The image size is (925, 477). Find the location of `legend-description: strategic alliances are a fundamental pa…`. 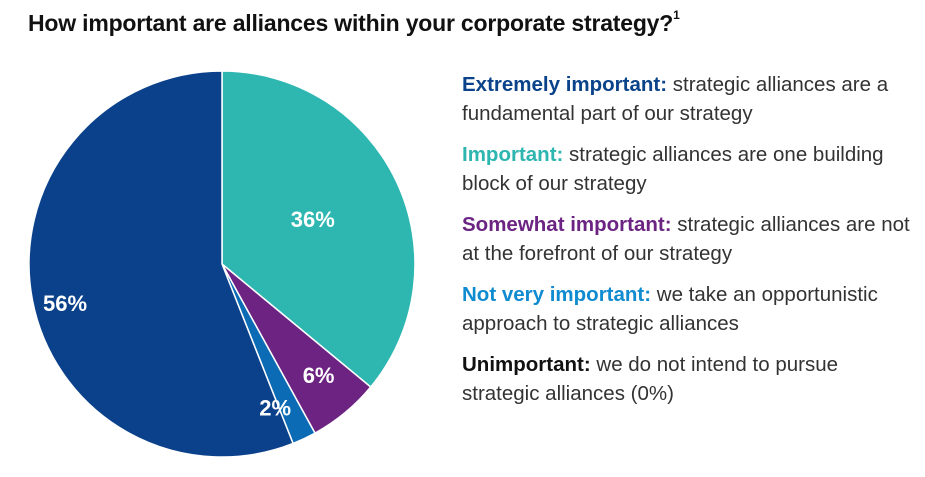

legend-description: strategic alliances are a fundamental pa… is located at coordinates (675, 99).